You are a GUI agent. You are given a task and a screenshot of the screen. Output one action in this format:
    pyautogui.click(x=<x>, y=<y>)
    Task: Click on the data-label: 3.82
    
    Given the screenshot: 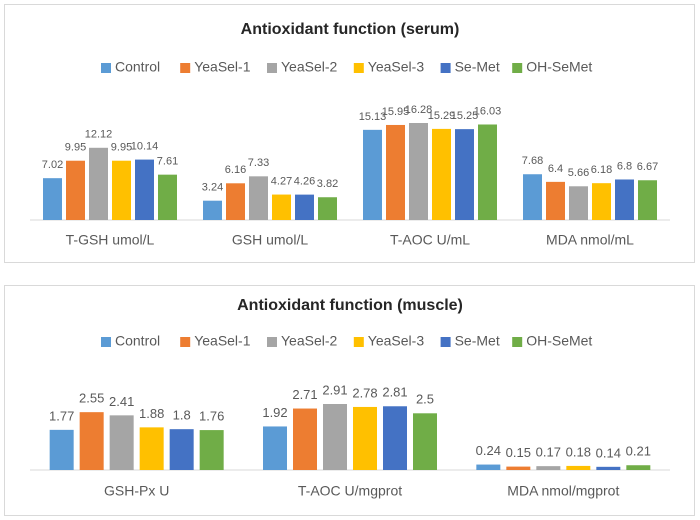 What is the action you would take?
    pyautogui.click(x=327, y=184)
    